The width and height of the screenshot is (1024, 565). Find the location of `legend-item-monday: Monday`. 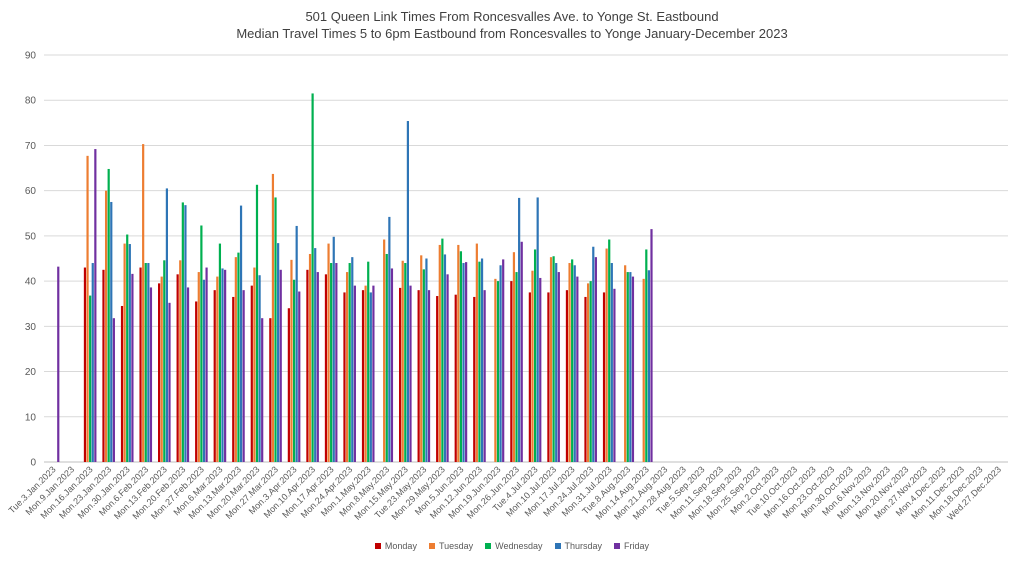

legend-item-monday: Monday is located at coordinates (395, 546).